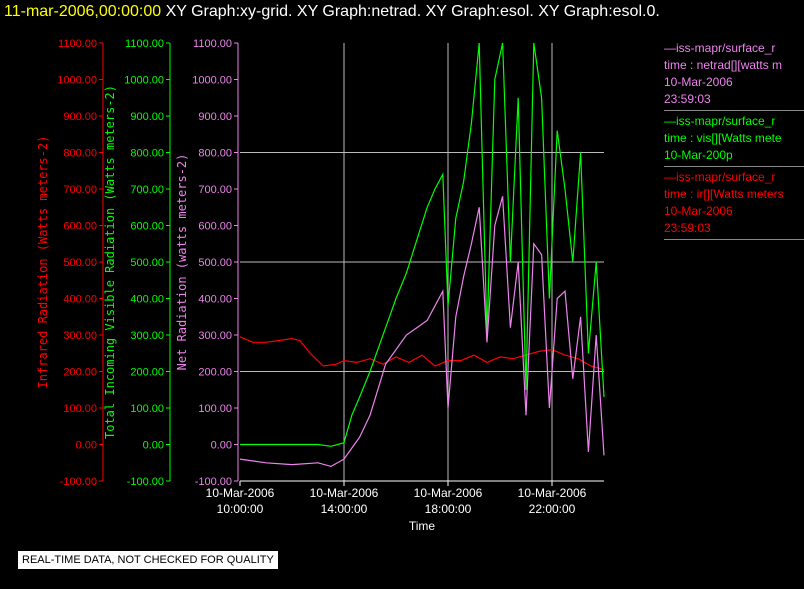  Describe the element at coordinates (182, 262) in the screenshot. I see `y-axis-title: Net Radiation (watts meters-2)` at that location.